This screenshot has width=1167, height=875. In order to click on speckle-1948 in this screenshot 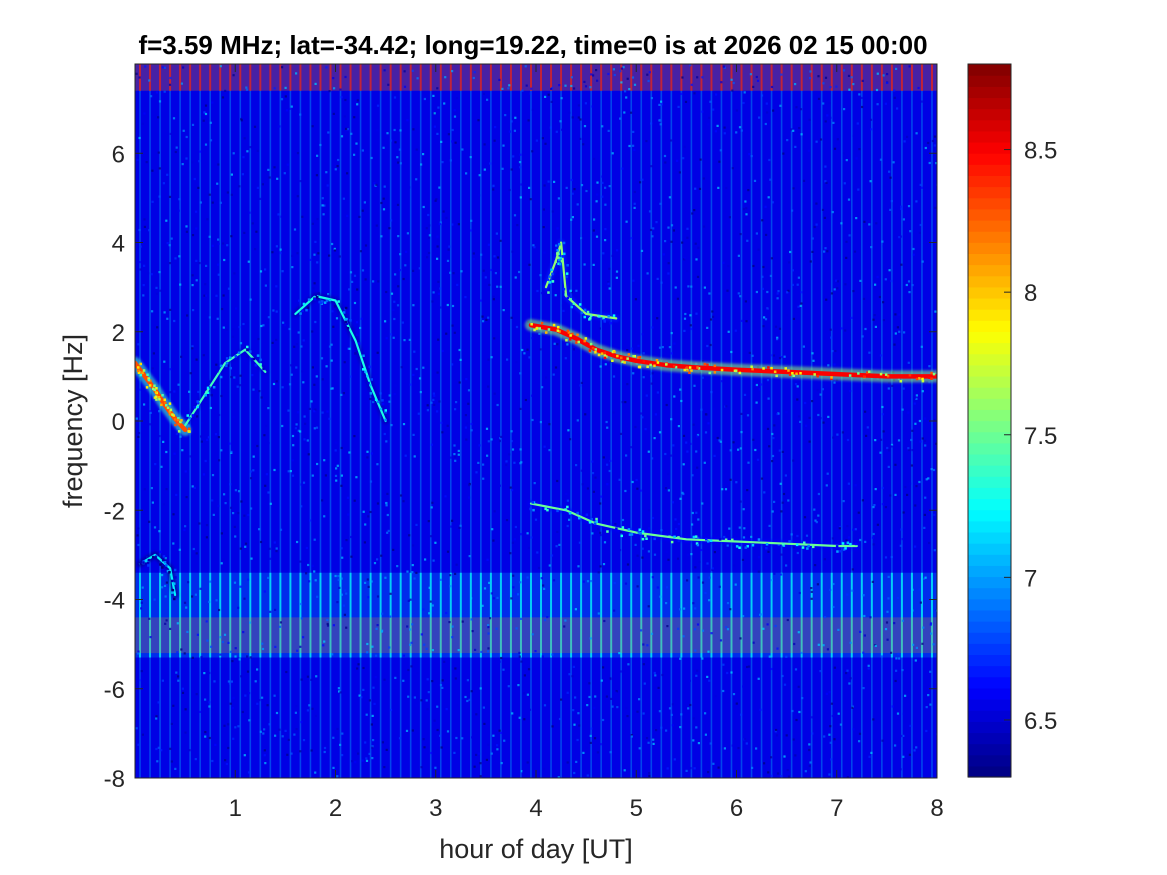, I will do `click(830, 329)`.